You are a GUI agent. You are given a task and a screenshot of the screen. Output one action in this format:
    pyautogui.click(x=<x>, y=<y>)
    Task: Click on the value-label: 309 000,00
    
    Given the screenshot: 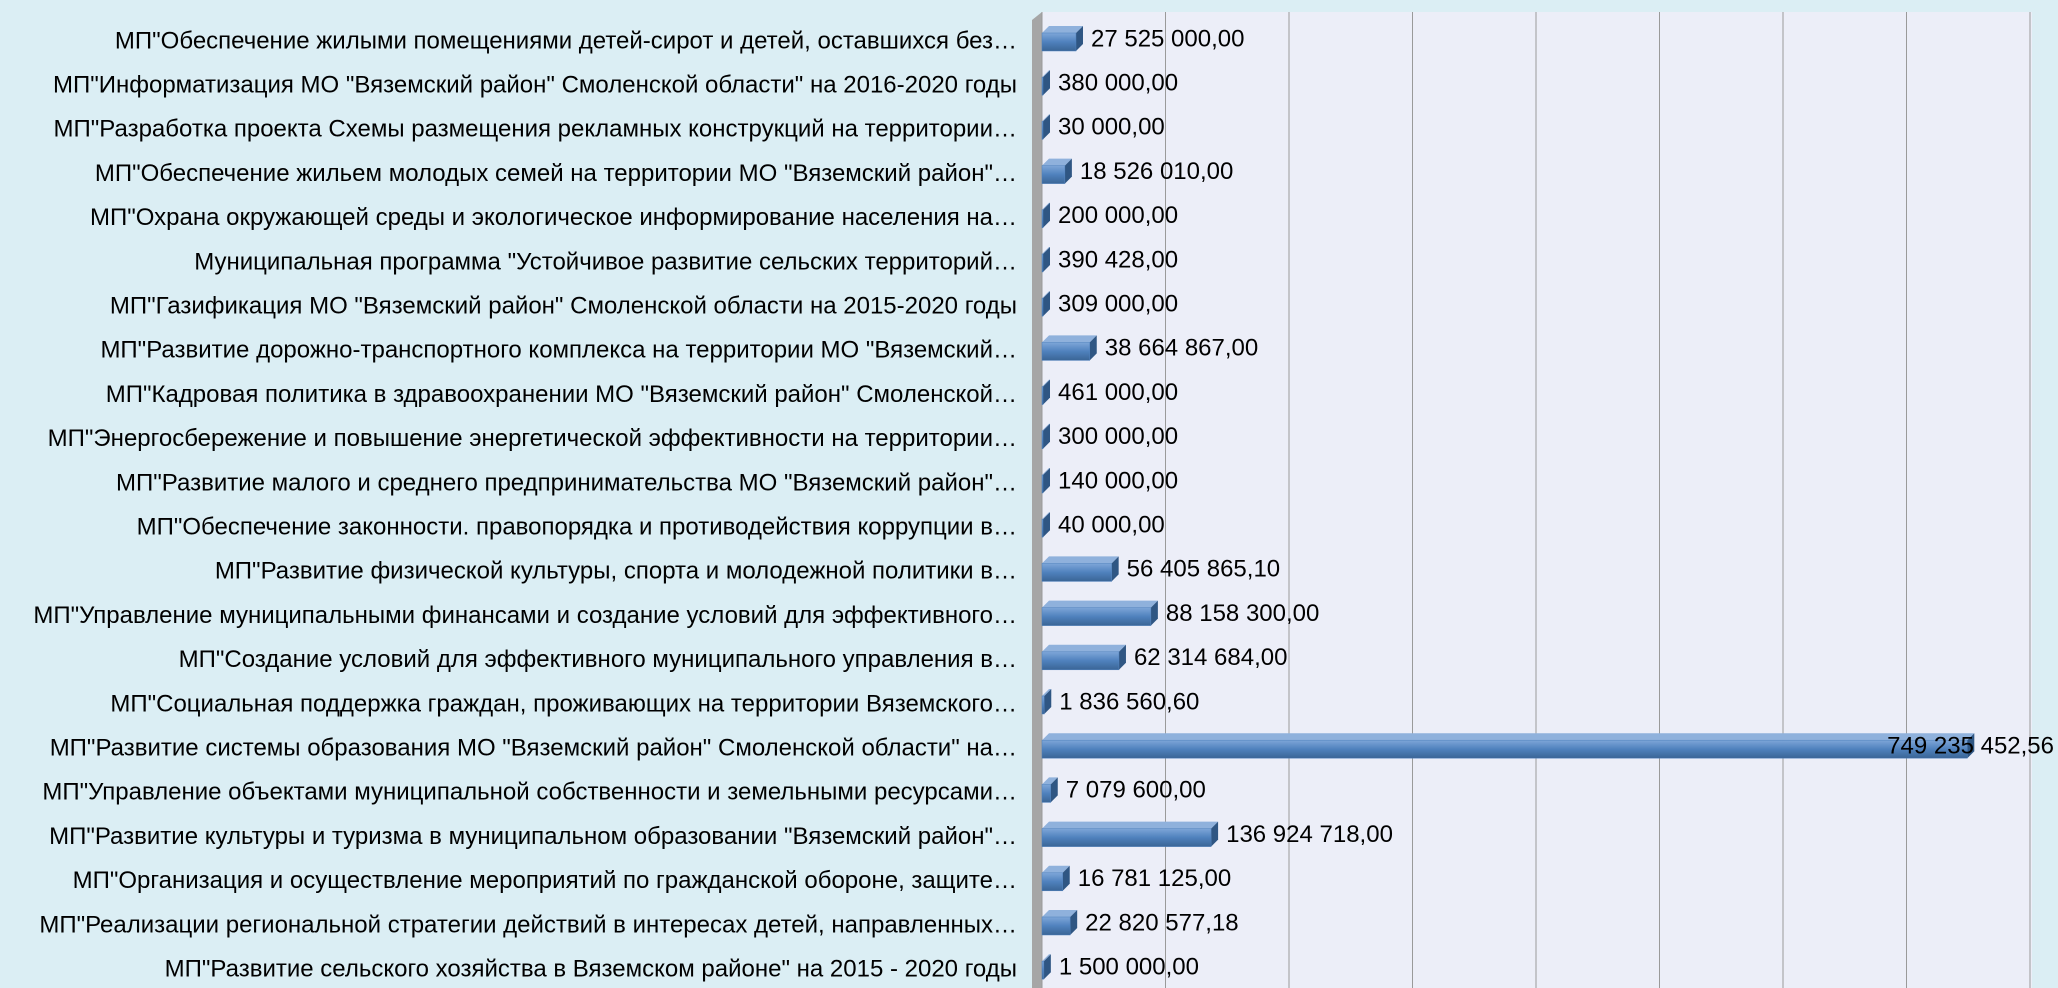 What is the action you would take?
    pyautogui.click(x=1118, y=304)
    